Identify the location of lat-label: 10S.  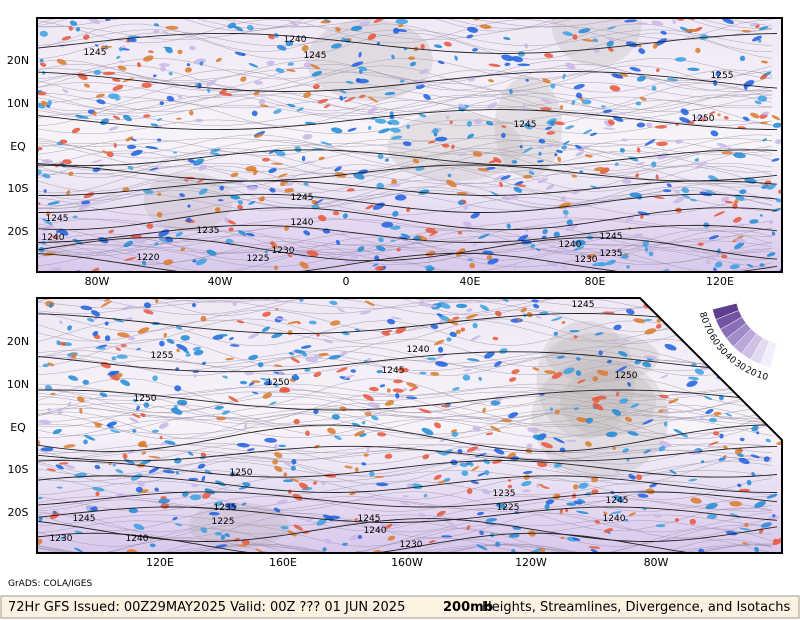
(18, 469).